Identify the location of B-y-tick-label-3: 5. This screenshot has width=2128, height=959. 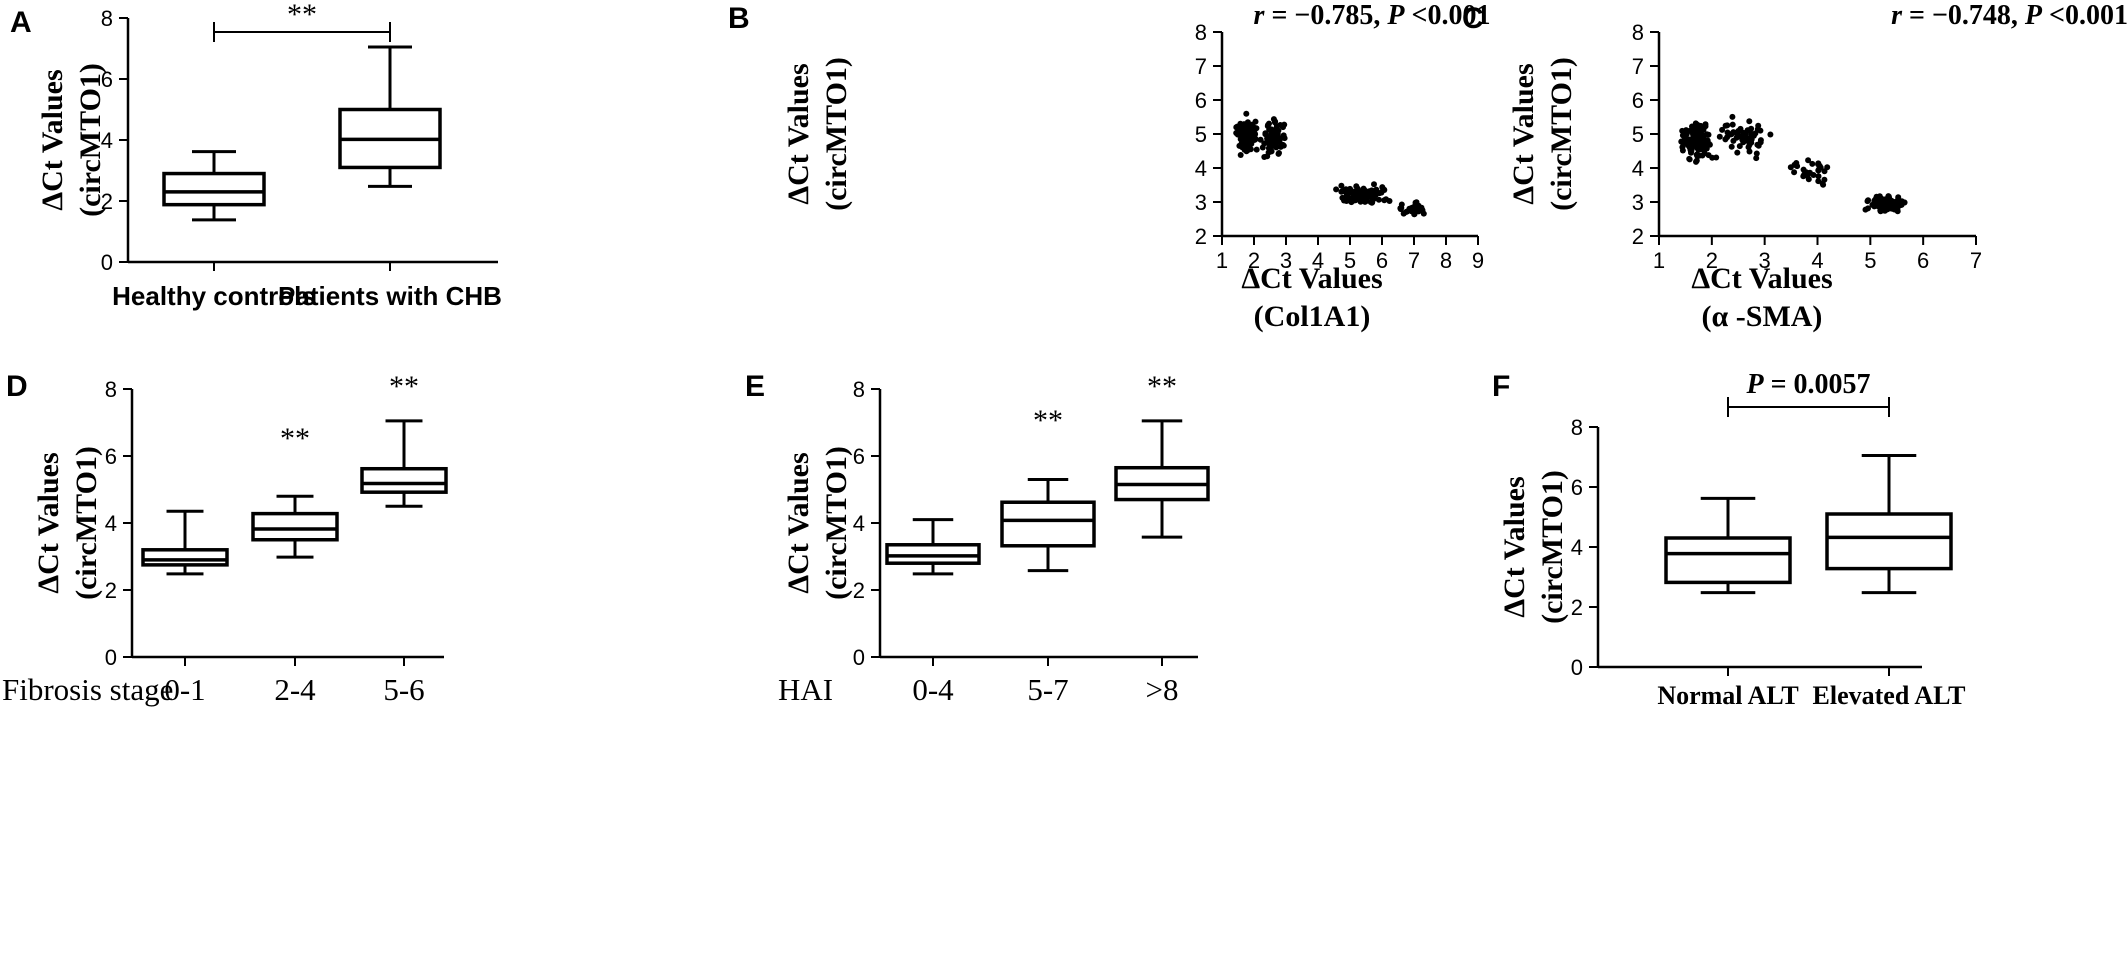
(1201, 134).